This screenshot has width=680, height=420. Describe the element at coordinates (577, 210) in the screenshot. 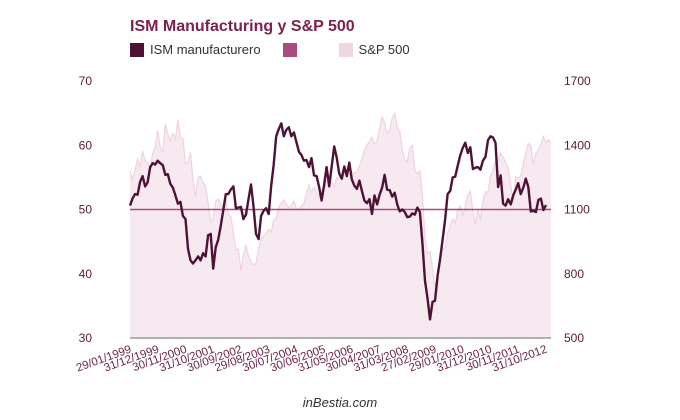

I see `right-axis-tick-label: 1100` at that location.